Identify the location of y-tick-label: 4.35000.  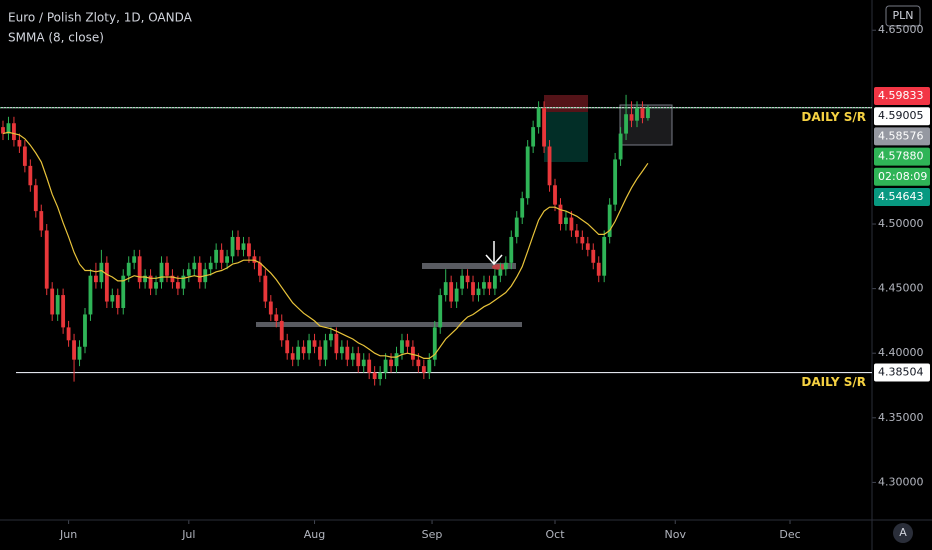
(901, 417).